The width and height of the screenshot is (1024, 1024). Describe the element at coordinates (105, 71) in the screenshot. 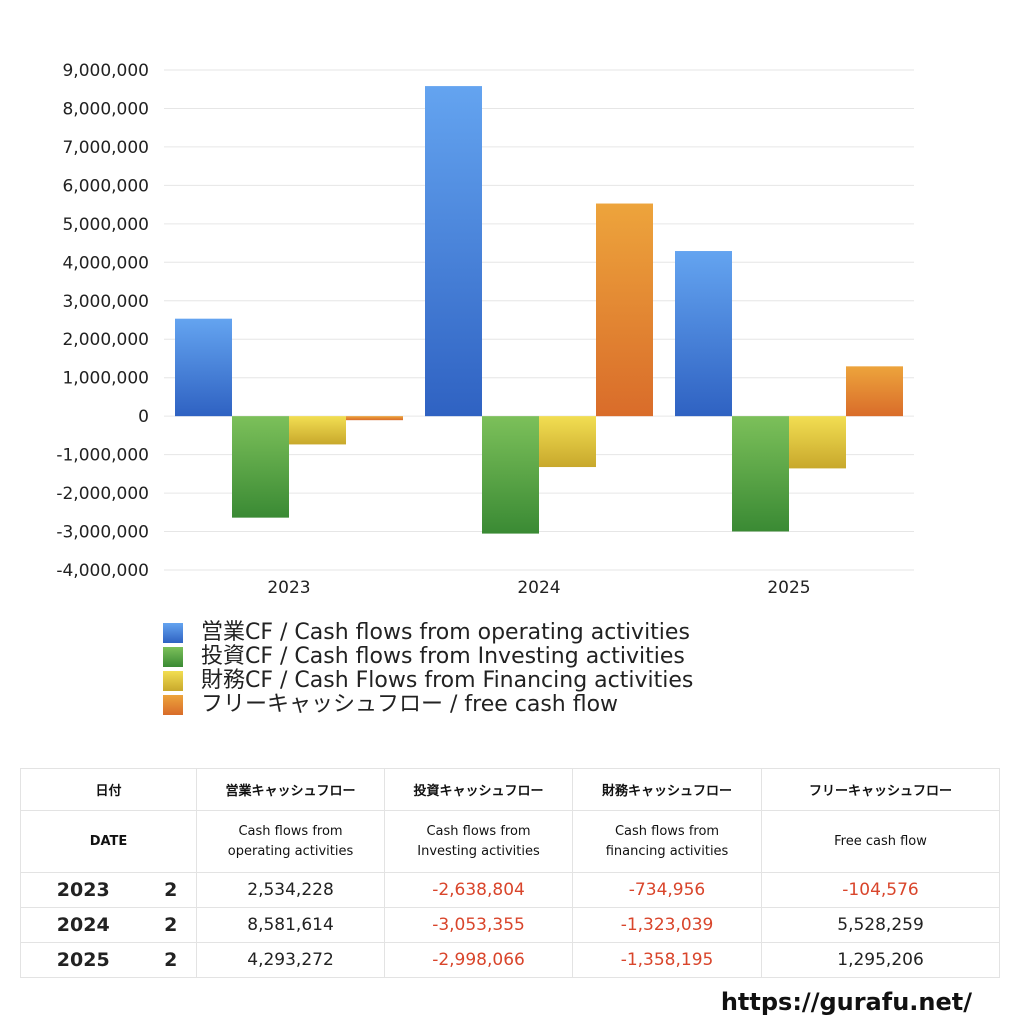

I see `y-tick-label: 9,000,000` at that location.